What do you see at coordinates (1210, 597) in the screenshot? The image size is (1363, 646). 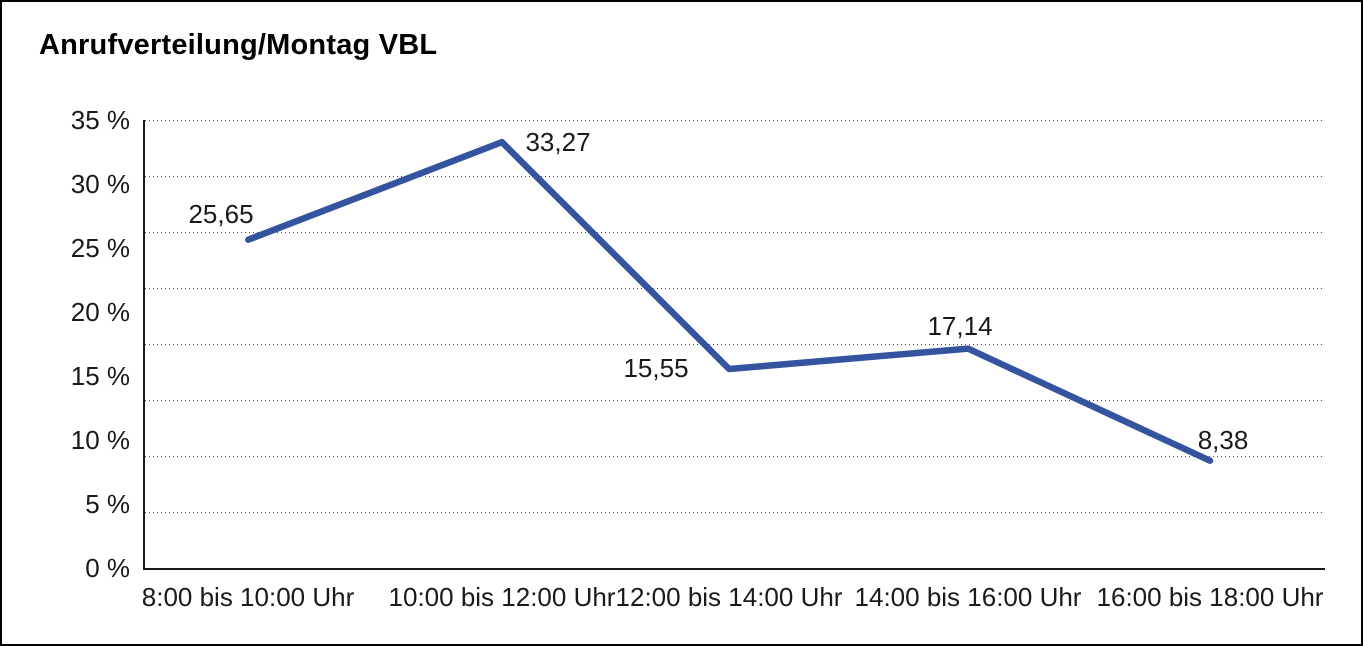 I see `x-tick-label: 16:00 bis 18:00 Uhr` at bounding box center [1210, 597].